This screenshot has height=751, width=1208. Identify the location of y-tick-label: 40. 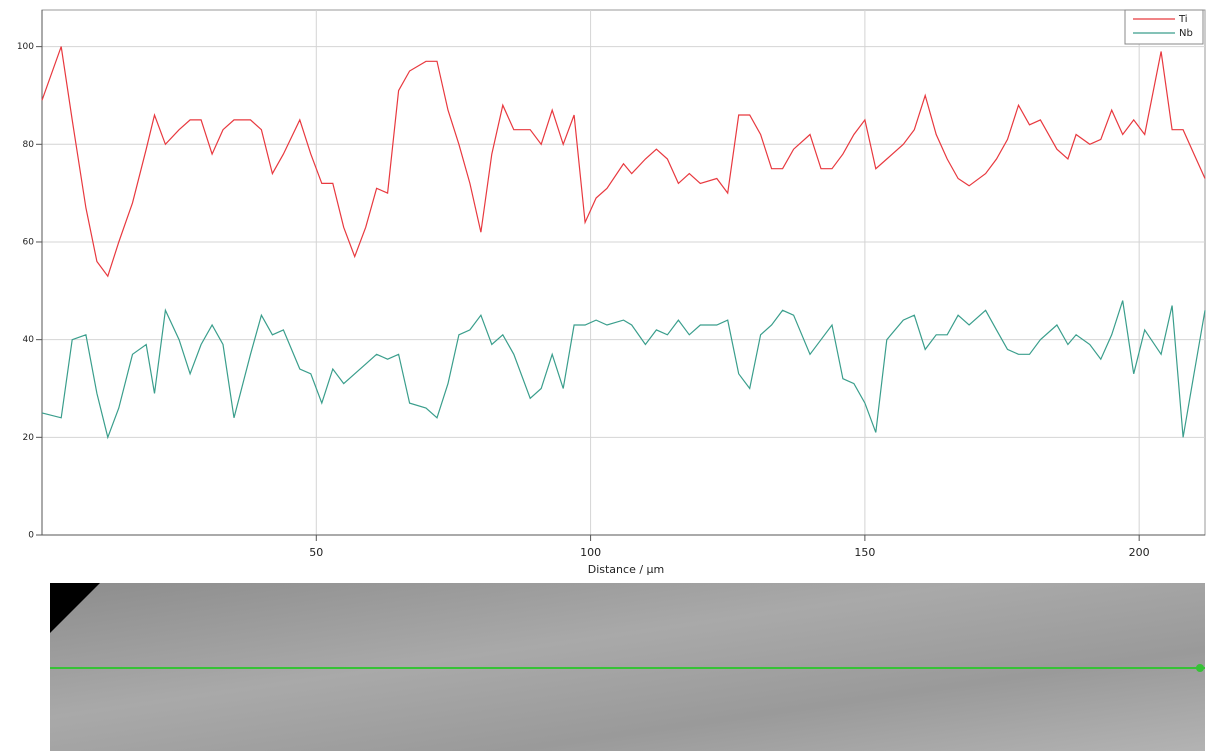
(29, 340).